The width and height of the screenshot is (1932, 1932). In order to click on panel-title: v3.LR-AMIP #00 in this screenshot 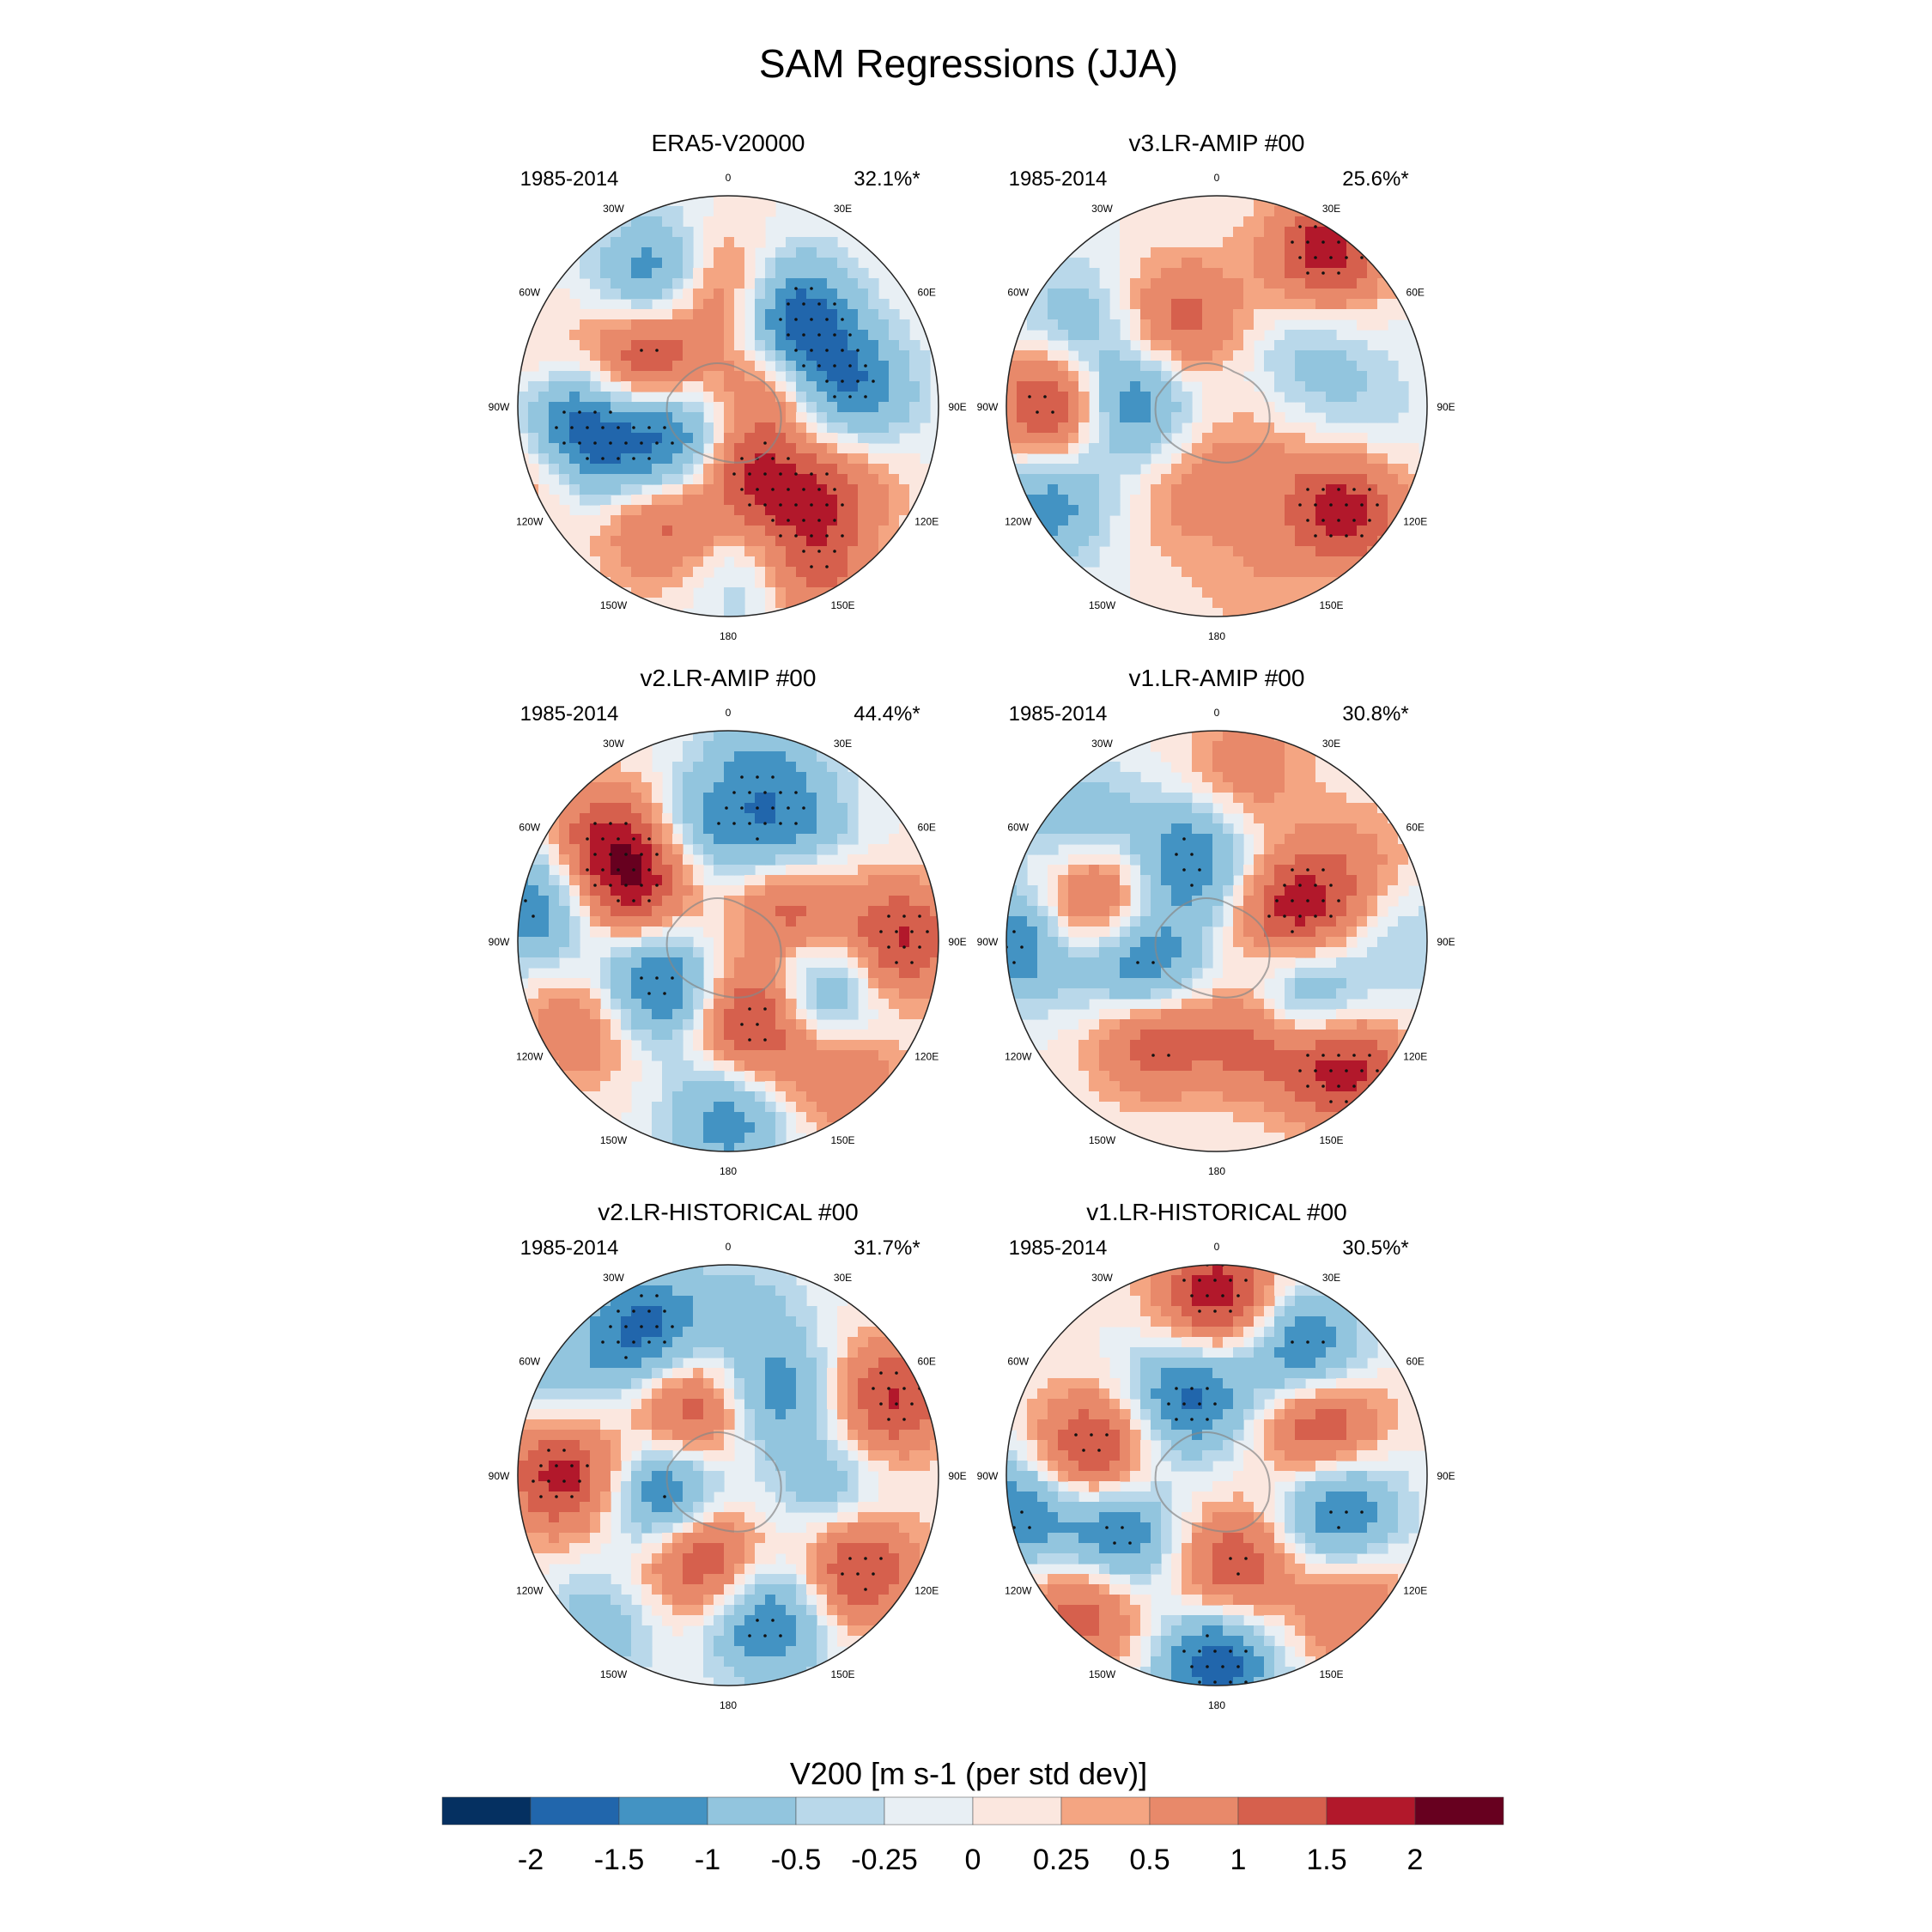, I will do `click(1217, 143)`.